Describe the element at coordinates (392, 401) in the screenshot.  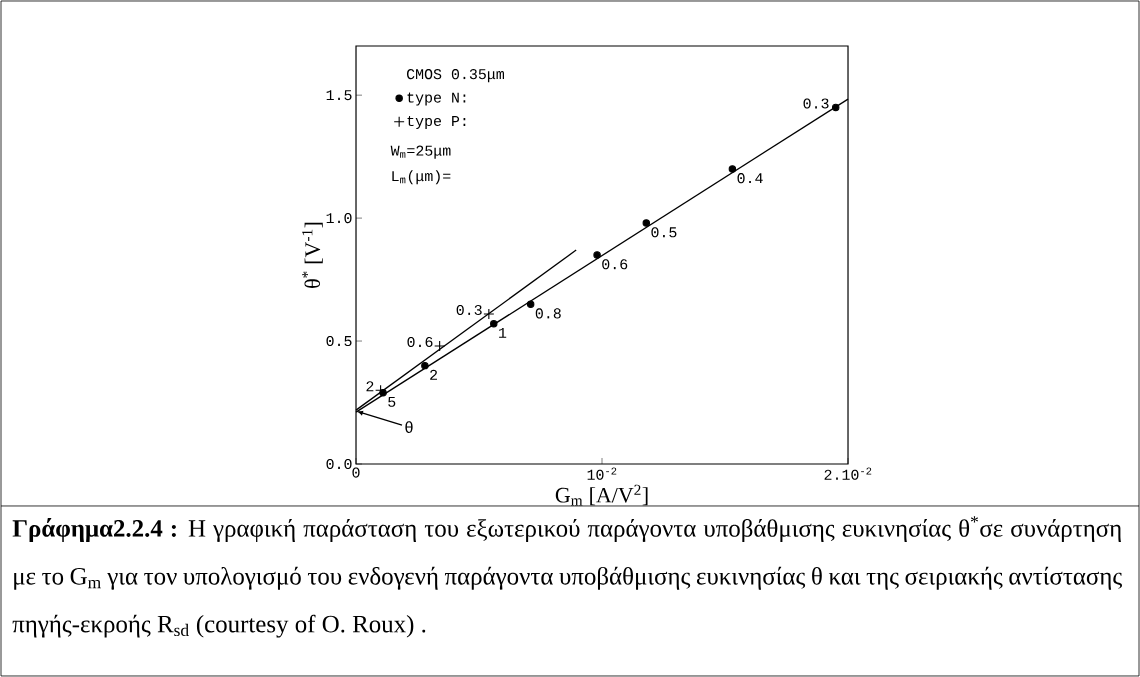
I see `annotation: 5` at that location.